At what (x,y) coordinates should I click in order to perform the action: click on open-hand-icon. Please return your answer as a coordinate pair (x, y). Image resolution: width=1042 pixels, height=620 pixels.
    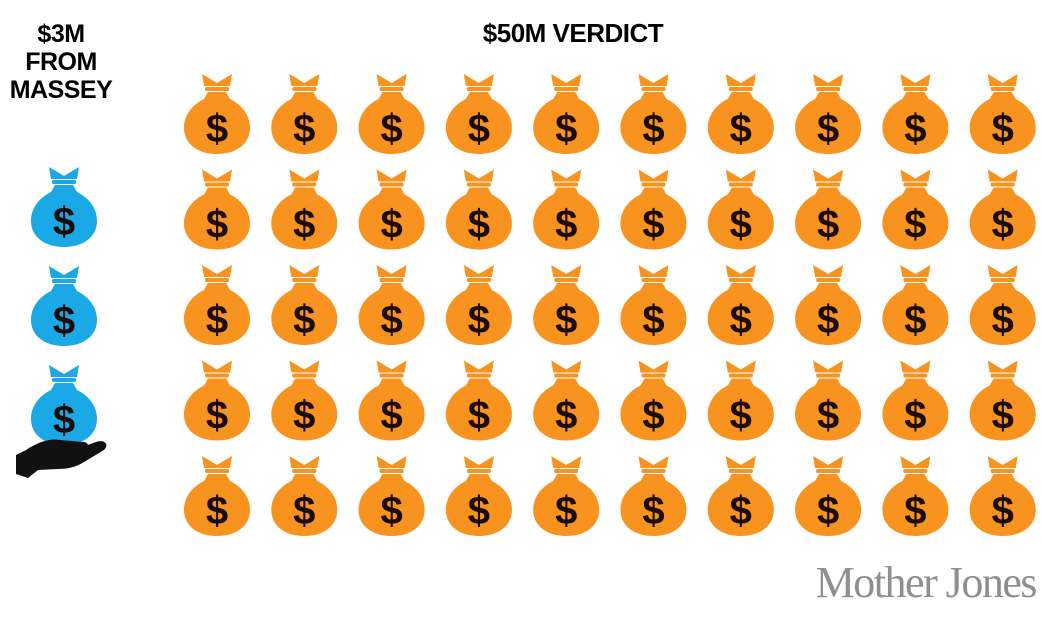
    Looking at the image, I should click on (61, 458).